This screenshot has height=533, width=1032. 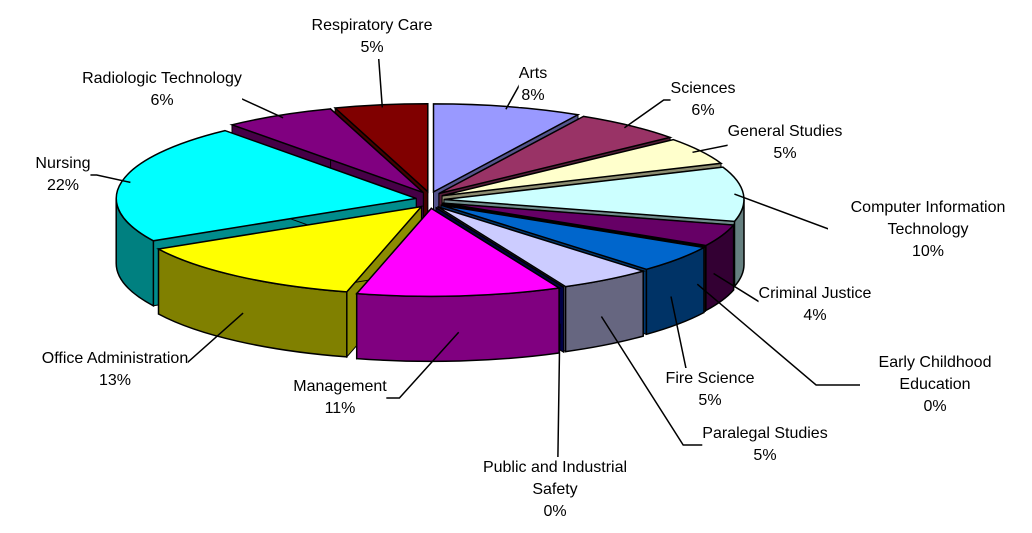 I want to click on slice-label: Management 11%, so click(x=340, y=398).